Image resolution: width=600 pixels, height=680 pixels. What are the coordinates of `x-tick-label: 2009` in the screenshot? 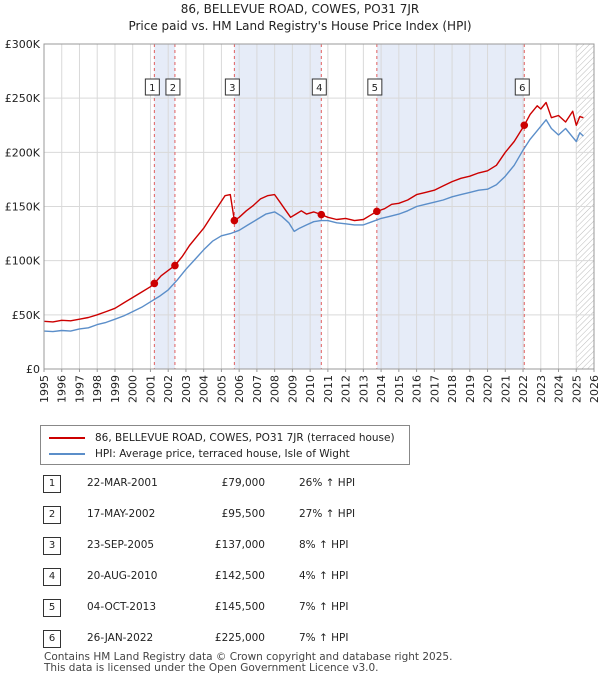 It's located at (292, 389).